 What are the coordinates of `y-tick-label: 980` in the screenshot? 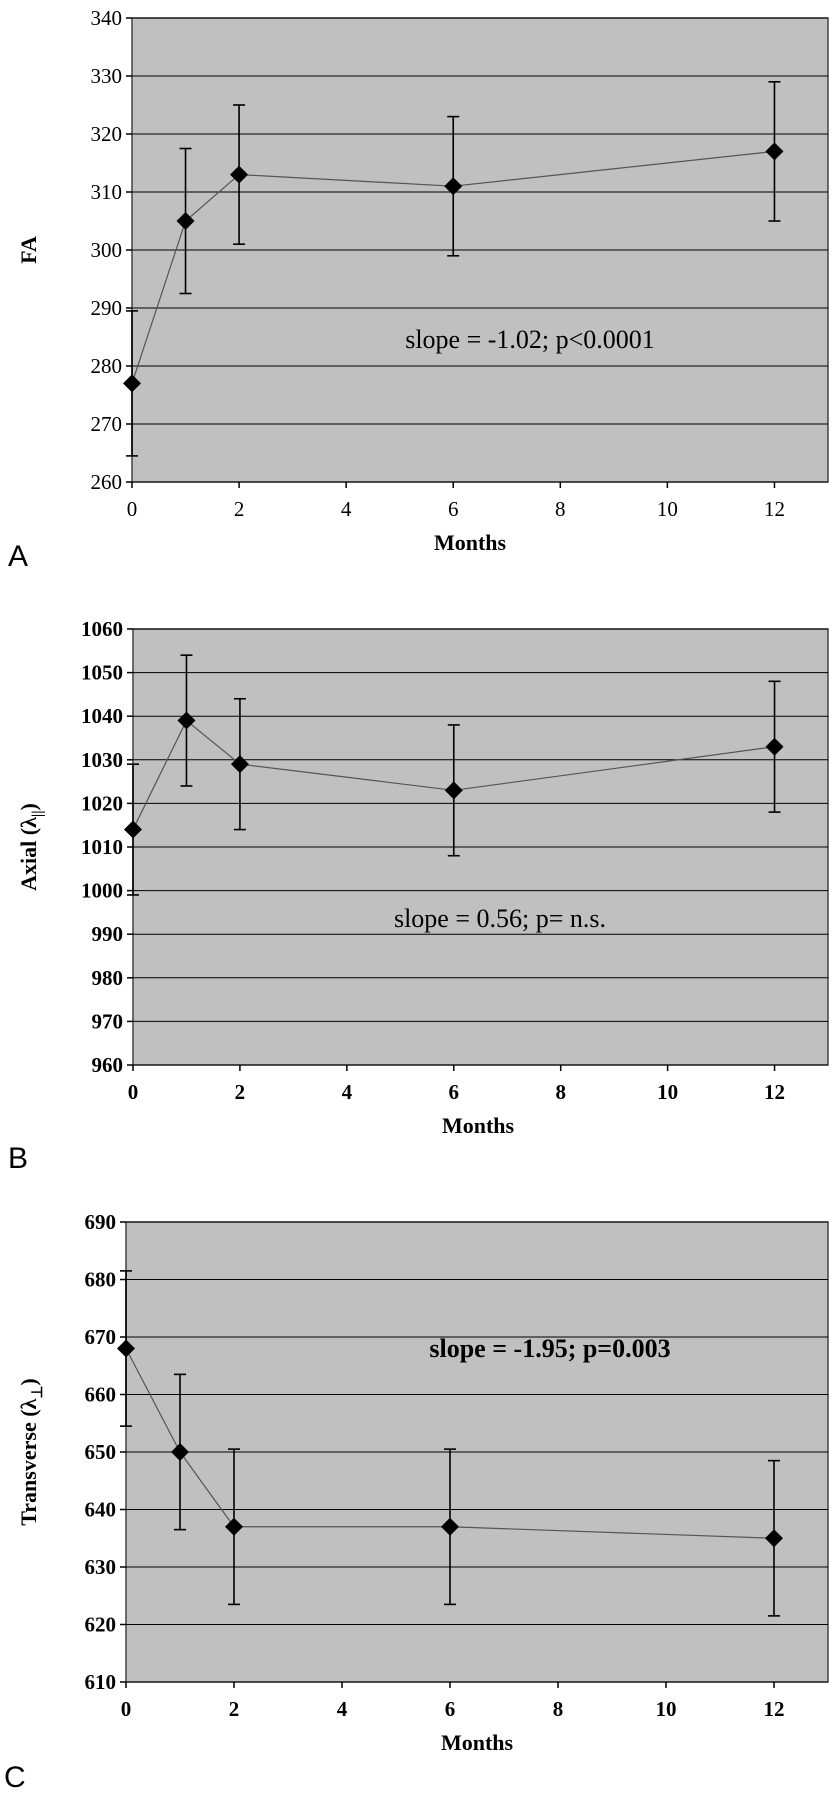 It's located at (108, 978).